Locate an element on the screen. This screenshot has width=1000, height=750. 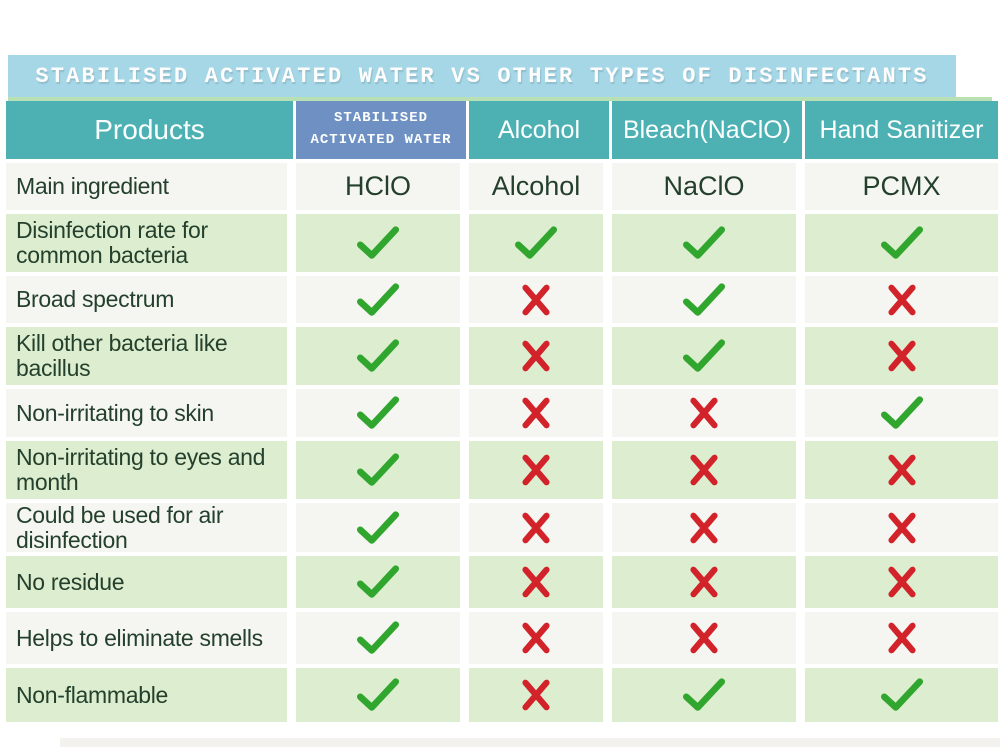
row-label: No residue is located at coordinates (146, 582).